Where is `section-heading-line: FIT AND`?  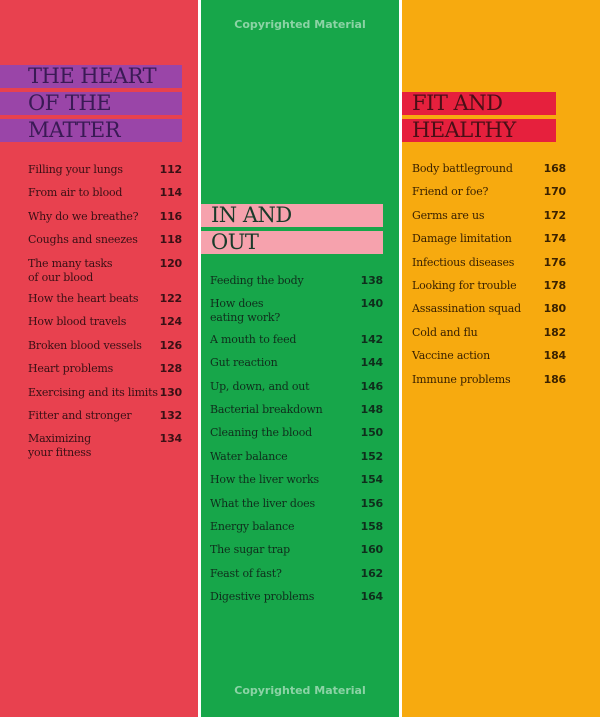 section-heading-line: FIT AND is located at coordinates (479, 103).